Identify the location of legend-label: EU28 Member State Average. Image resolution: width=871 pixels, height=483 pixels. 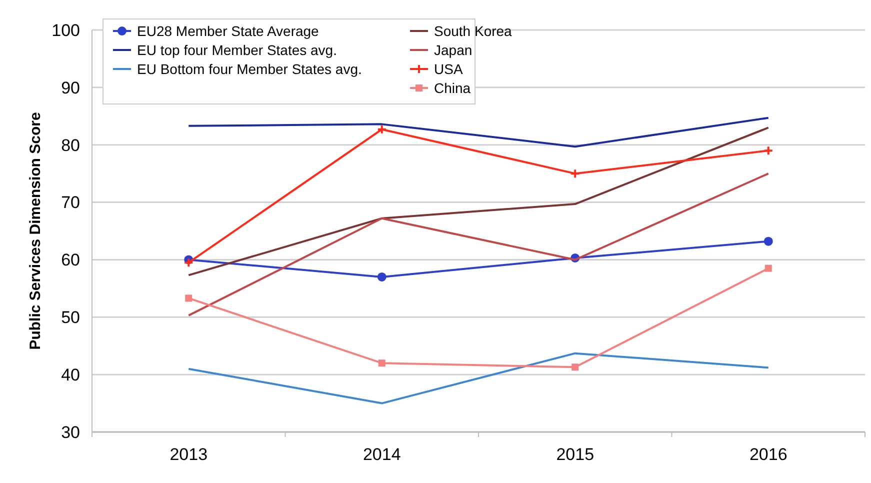
(228, 31).